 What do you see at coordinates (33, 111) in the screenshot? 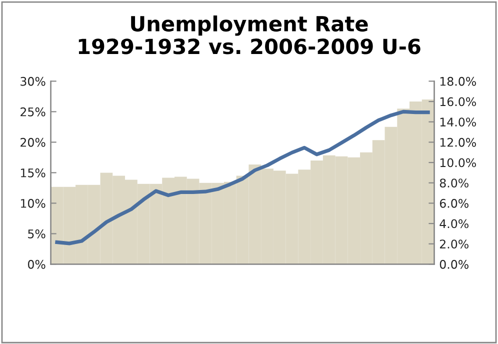
I see `y-tick-label: 25%` at bounding box center [33, 111].